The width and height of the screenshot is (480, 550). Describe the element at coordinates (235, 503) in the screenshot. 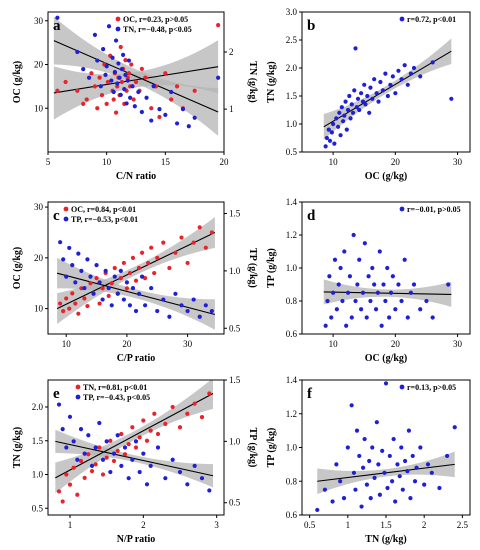

I see `y2-tick-label: 0.5` at that location.